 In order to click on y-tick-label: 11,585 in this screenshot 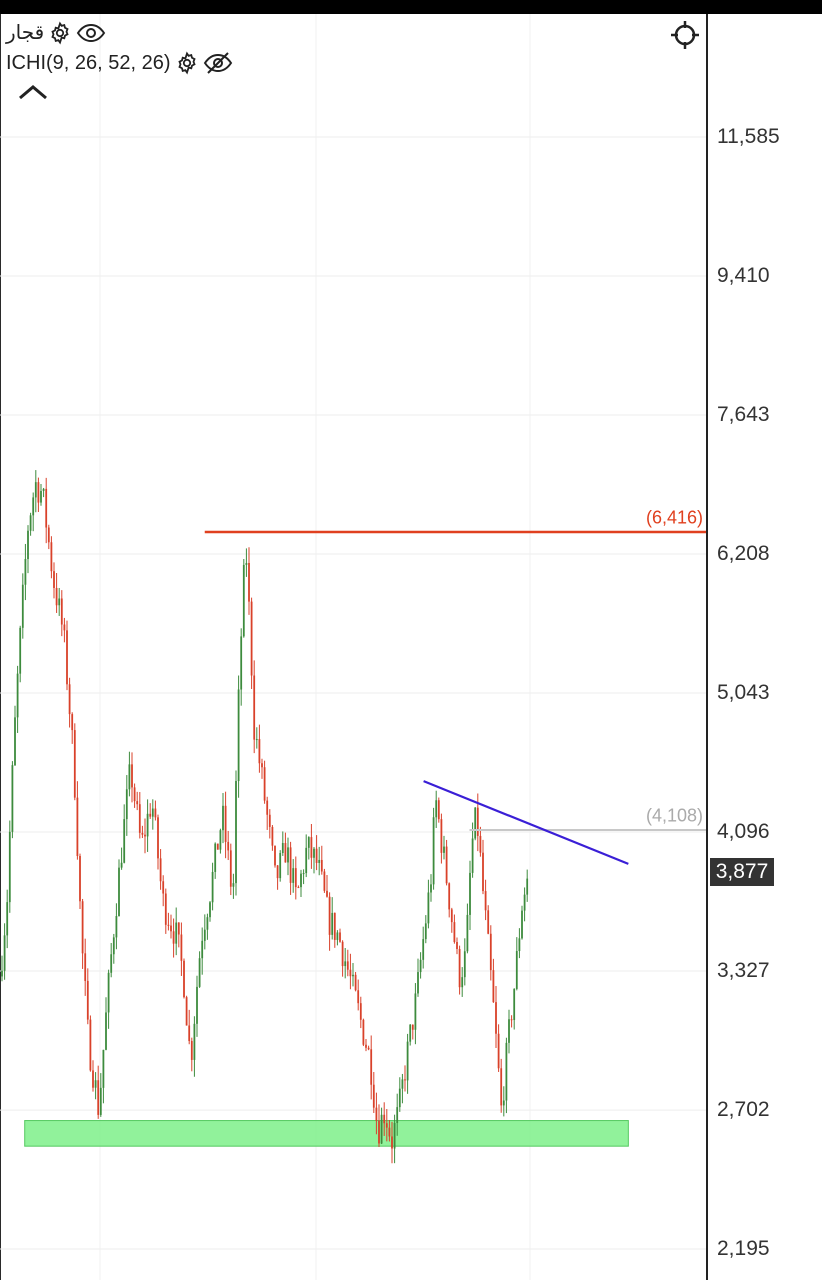, I will do `click(748, 136)`.